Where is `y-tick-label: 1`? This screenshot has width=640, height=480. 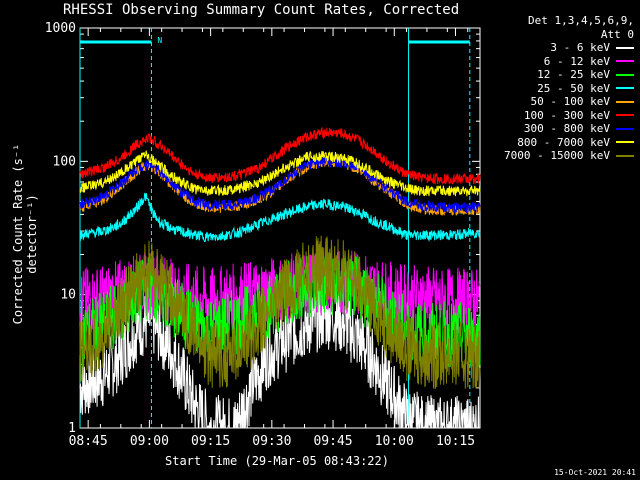 y-tick-label: 1 is located at coordinates (72, 428).